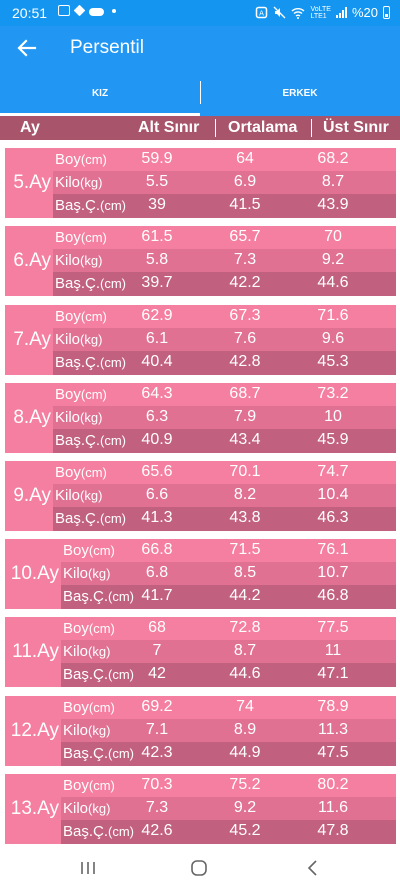 The image size is (400, 891). I want to click on average-value: 8.2, so click(245, 494).